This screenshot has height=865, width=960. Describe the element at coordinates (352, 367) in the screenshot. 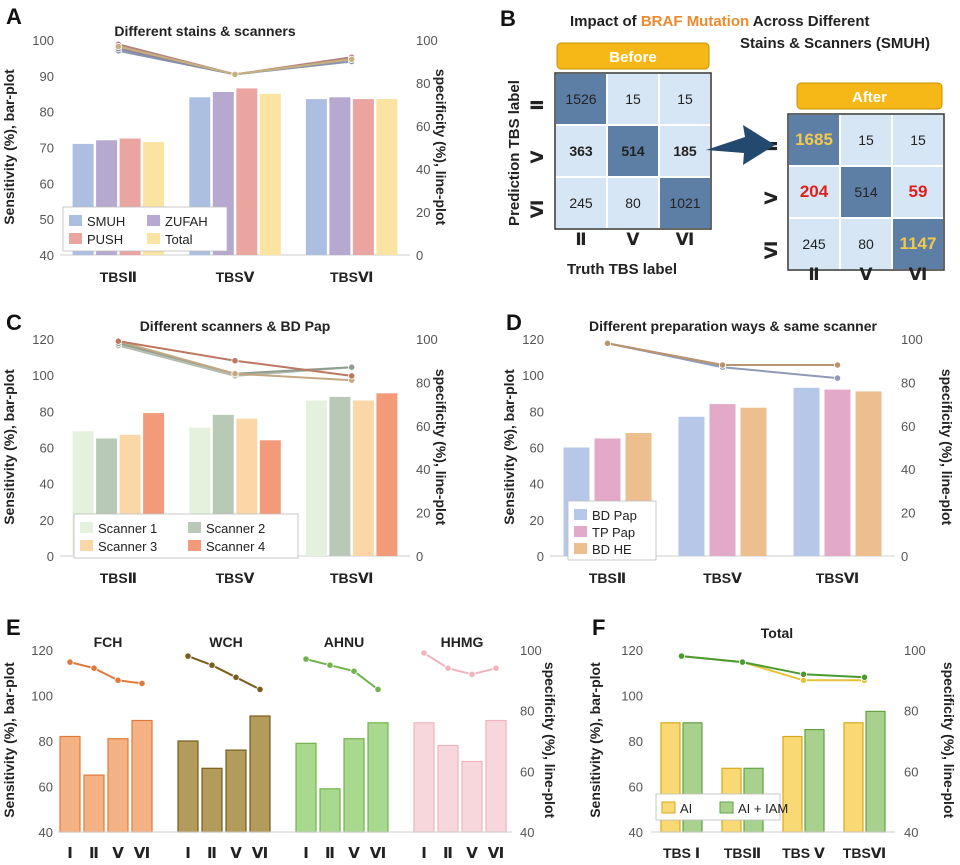

I see `spec-scanner-2-point` at that location.